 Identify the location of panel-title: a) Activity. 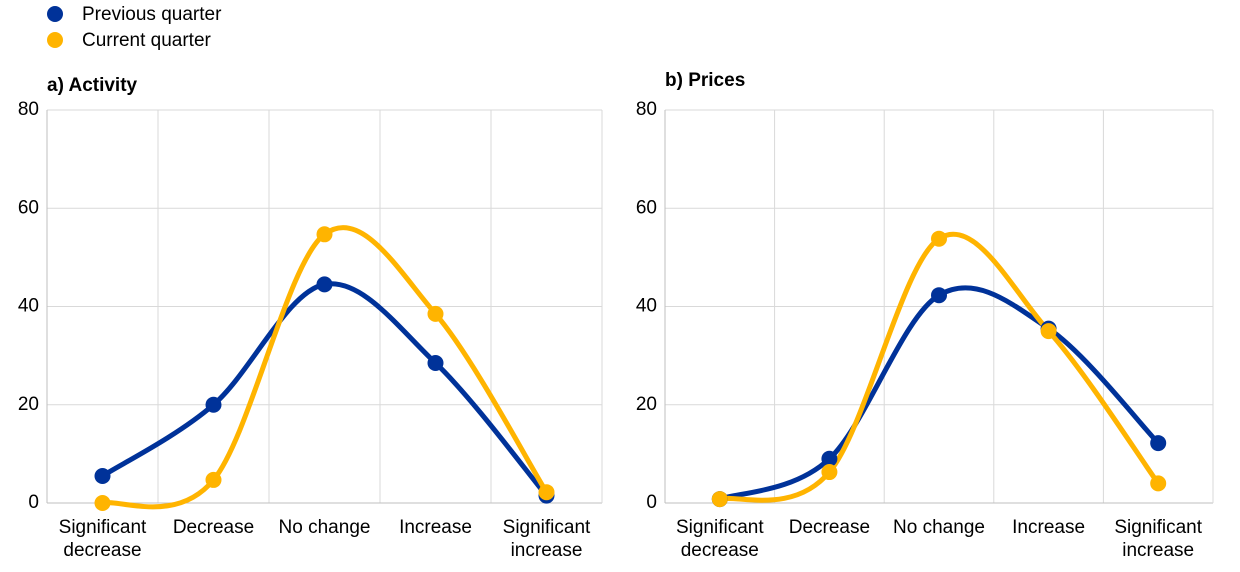
(92, 85).